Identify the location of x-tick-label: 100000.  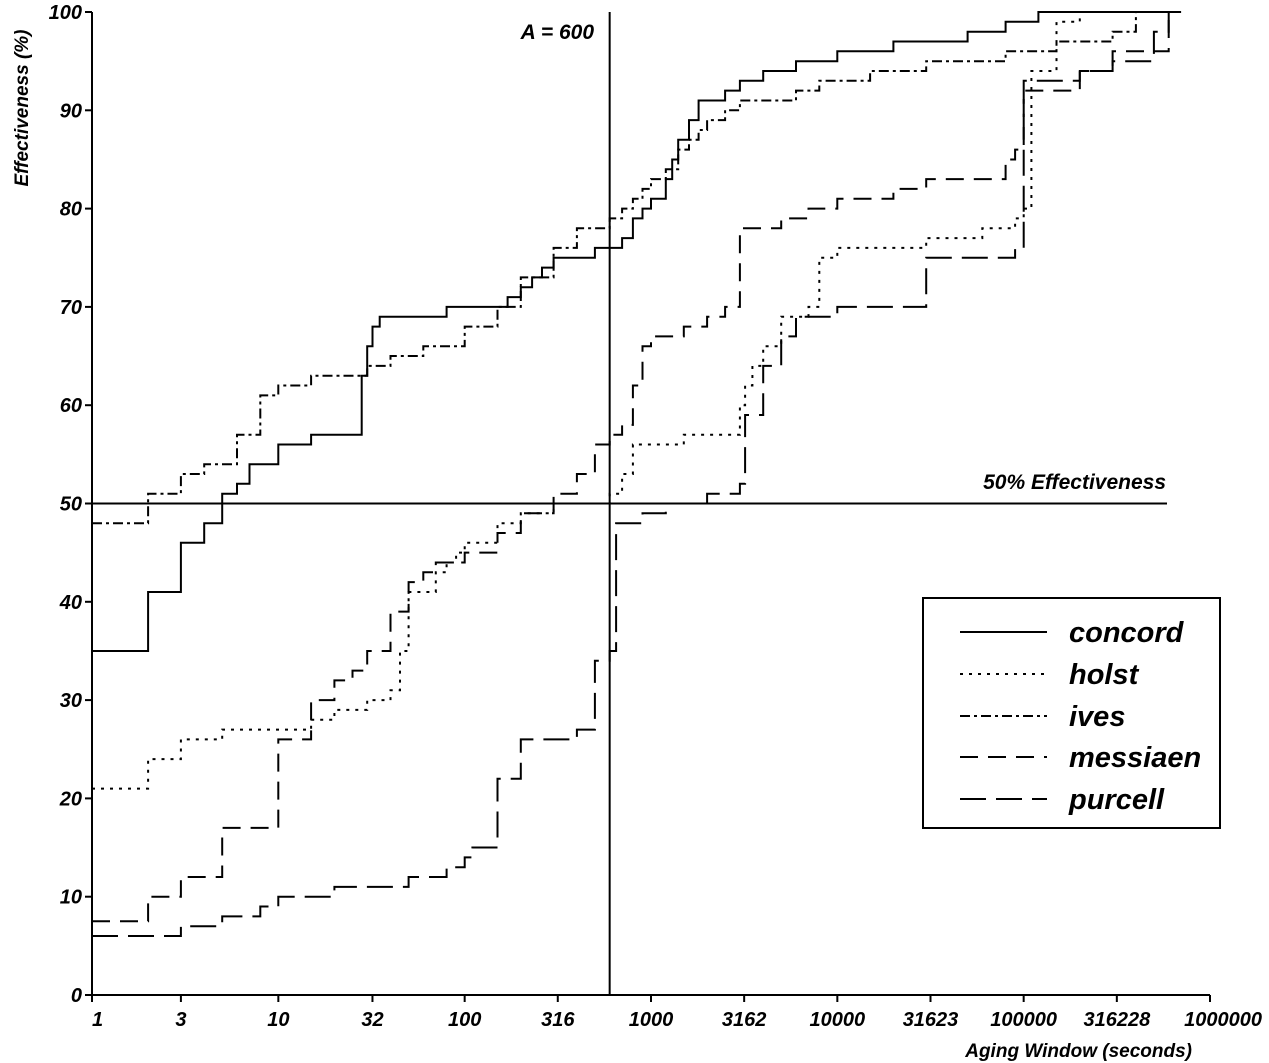
(1023, 1020).